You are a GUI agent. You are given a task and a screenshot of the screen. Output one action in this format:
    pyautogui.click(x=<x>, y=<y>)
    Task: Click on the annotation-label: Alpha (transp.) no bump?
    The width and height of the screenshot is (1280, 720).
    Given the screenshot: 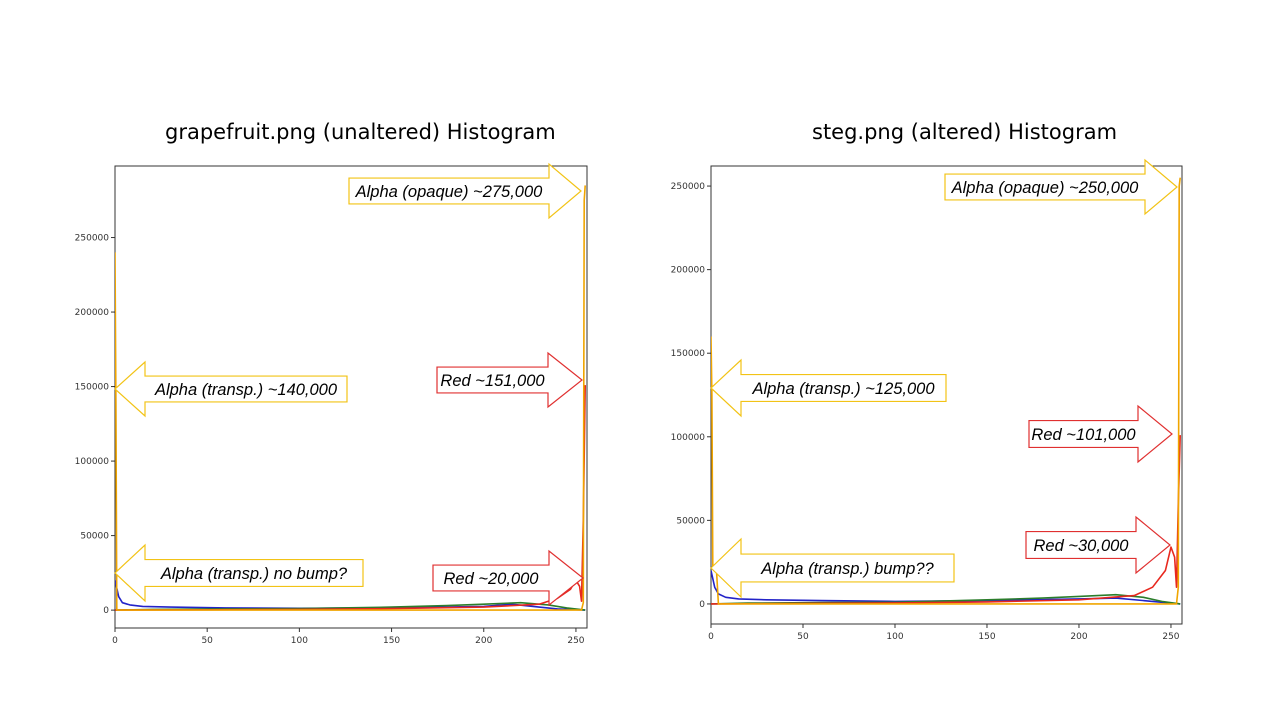 What is the action you would take?
    pyautogui.click(x=254, y=574)
    